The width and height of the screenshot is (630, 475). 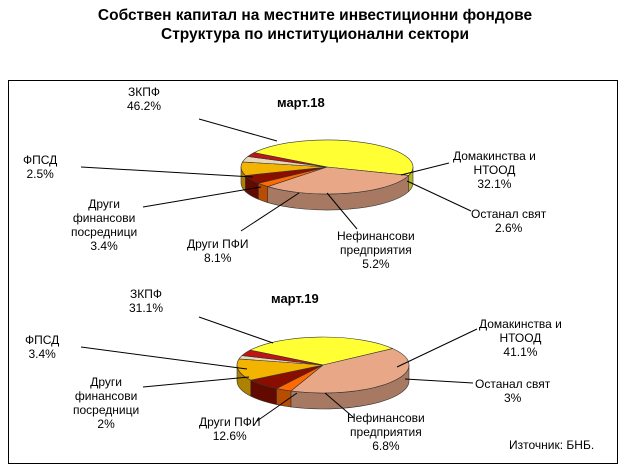 What do you see at coordinates (40, 167) in the screenshot?
I see `slice-label-fpsd-18: ФПСД 2.5%` at bounding box center [40, 167].